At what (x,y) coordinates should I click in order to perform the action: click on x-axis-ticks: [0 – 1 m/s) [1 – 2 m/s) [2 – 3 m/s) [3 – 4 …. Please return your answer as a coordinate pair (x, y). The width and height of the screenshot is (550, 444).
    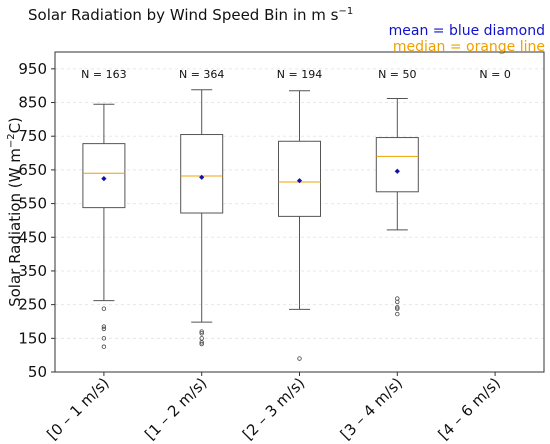
    Looking at the image, I should click on (273, 407).